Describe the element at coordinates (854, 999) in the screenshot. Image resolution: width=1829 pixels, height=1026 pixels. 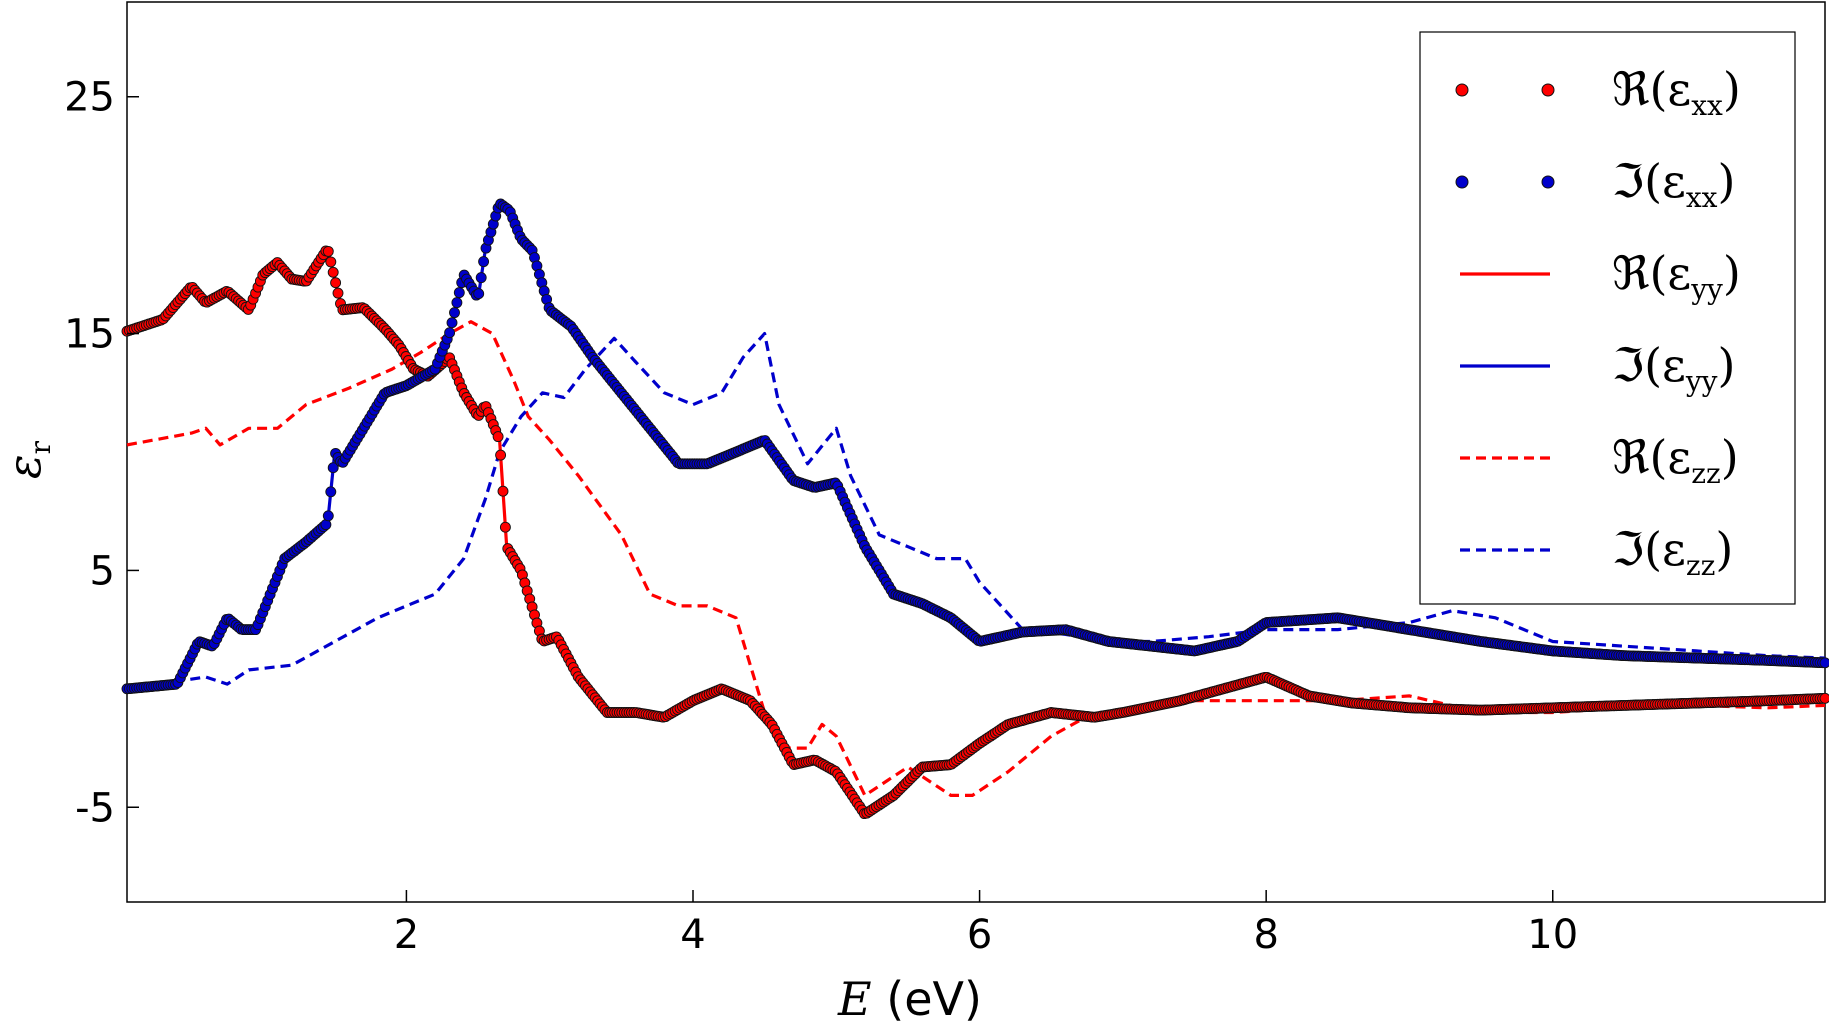
I see `x-axis-label-var: E` at that location.